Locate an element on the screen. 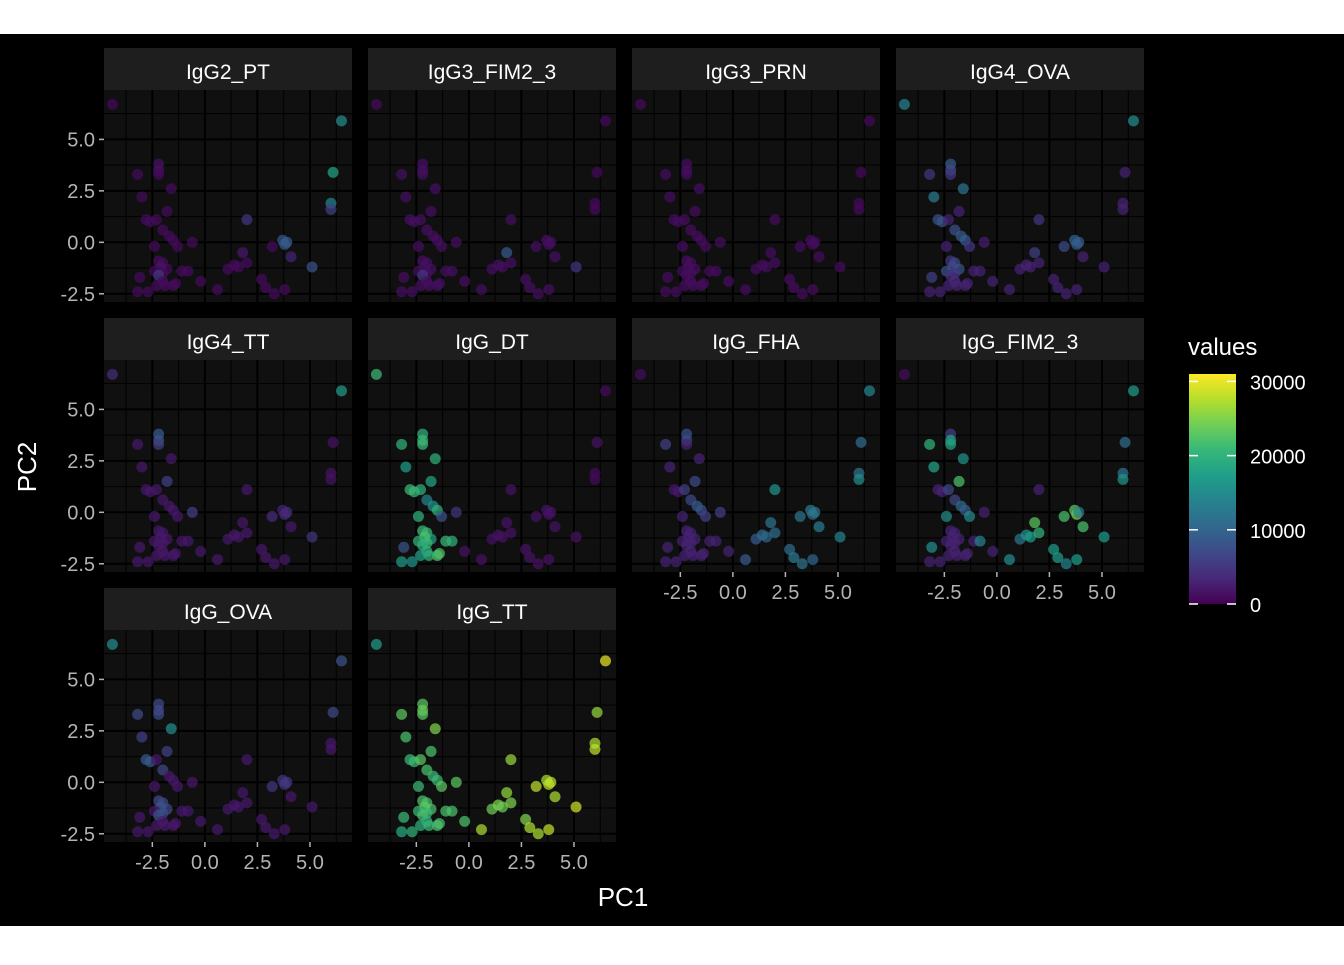 This screenshot has height=965, width=1344. x-tick-label: 2.5 is located at coordinates (786, 593).